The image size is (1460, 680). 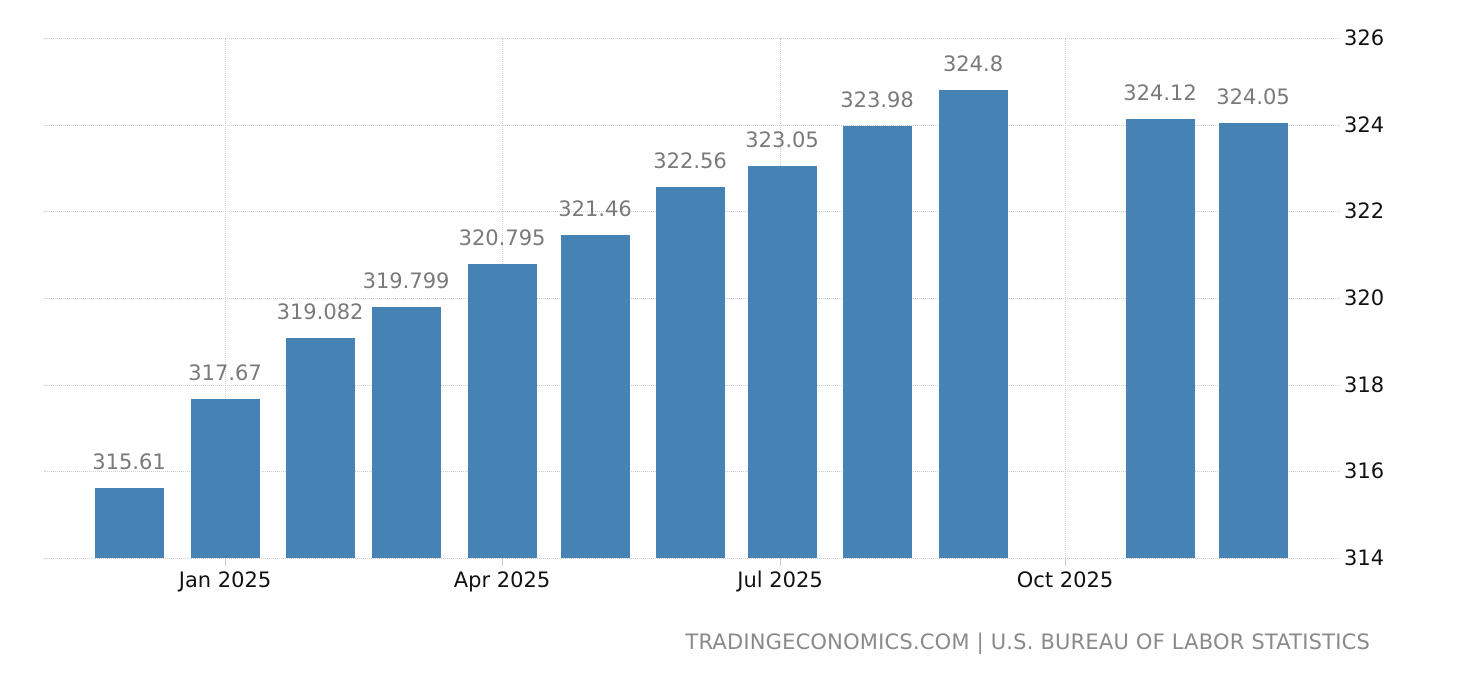 I want to click on data-label: 324.8, so click(x=973, y=64).